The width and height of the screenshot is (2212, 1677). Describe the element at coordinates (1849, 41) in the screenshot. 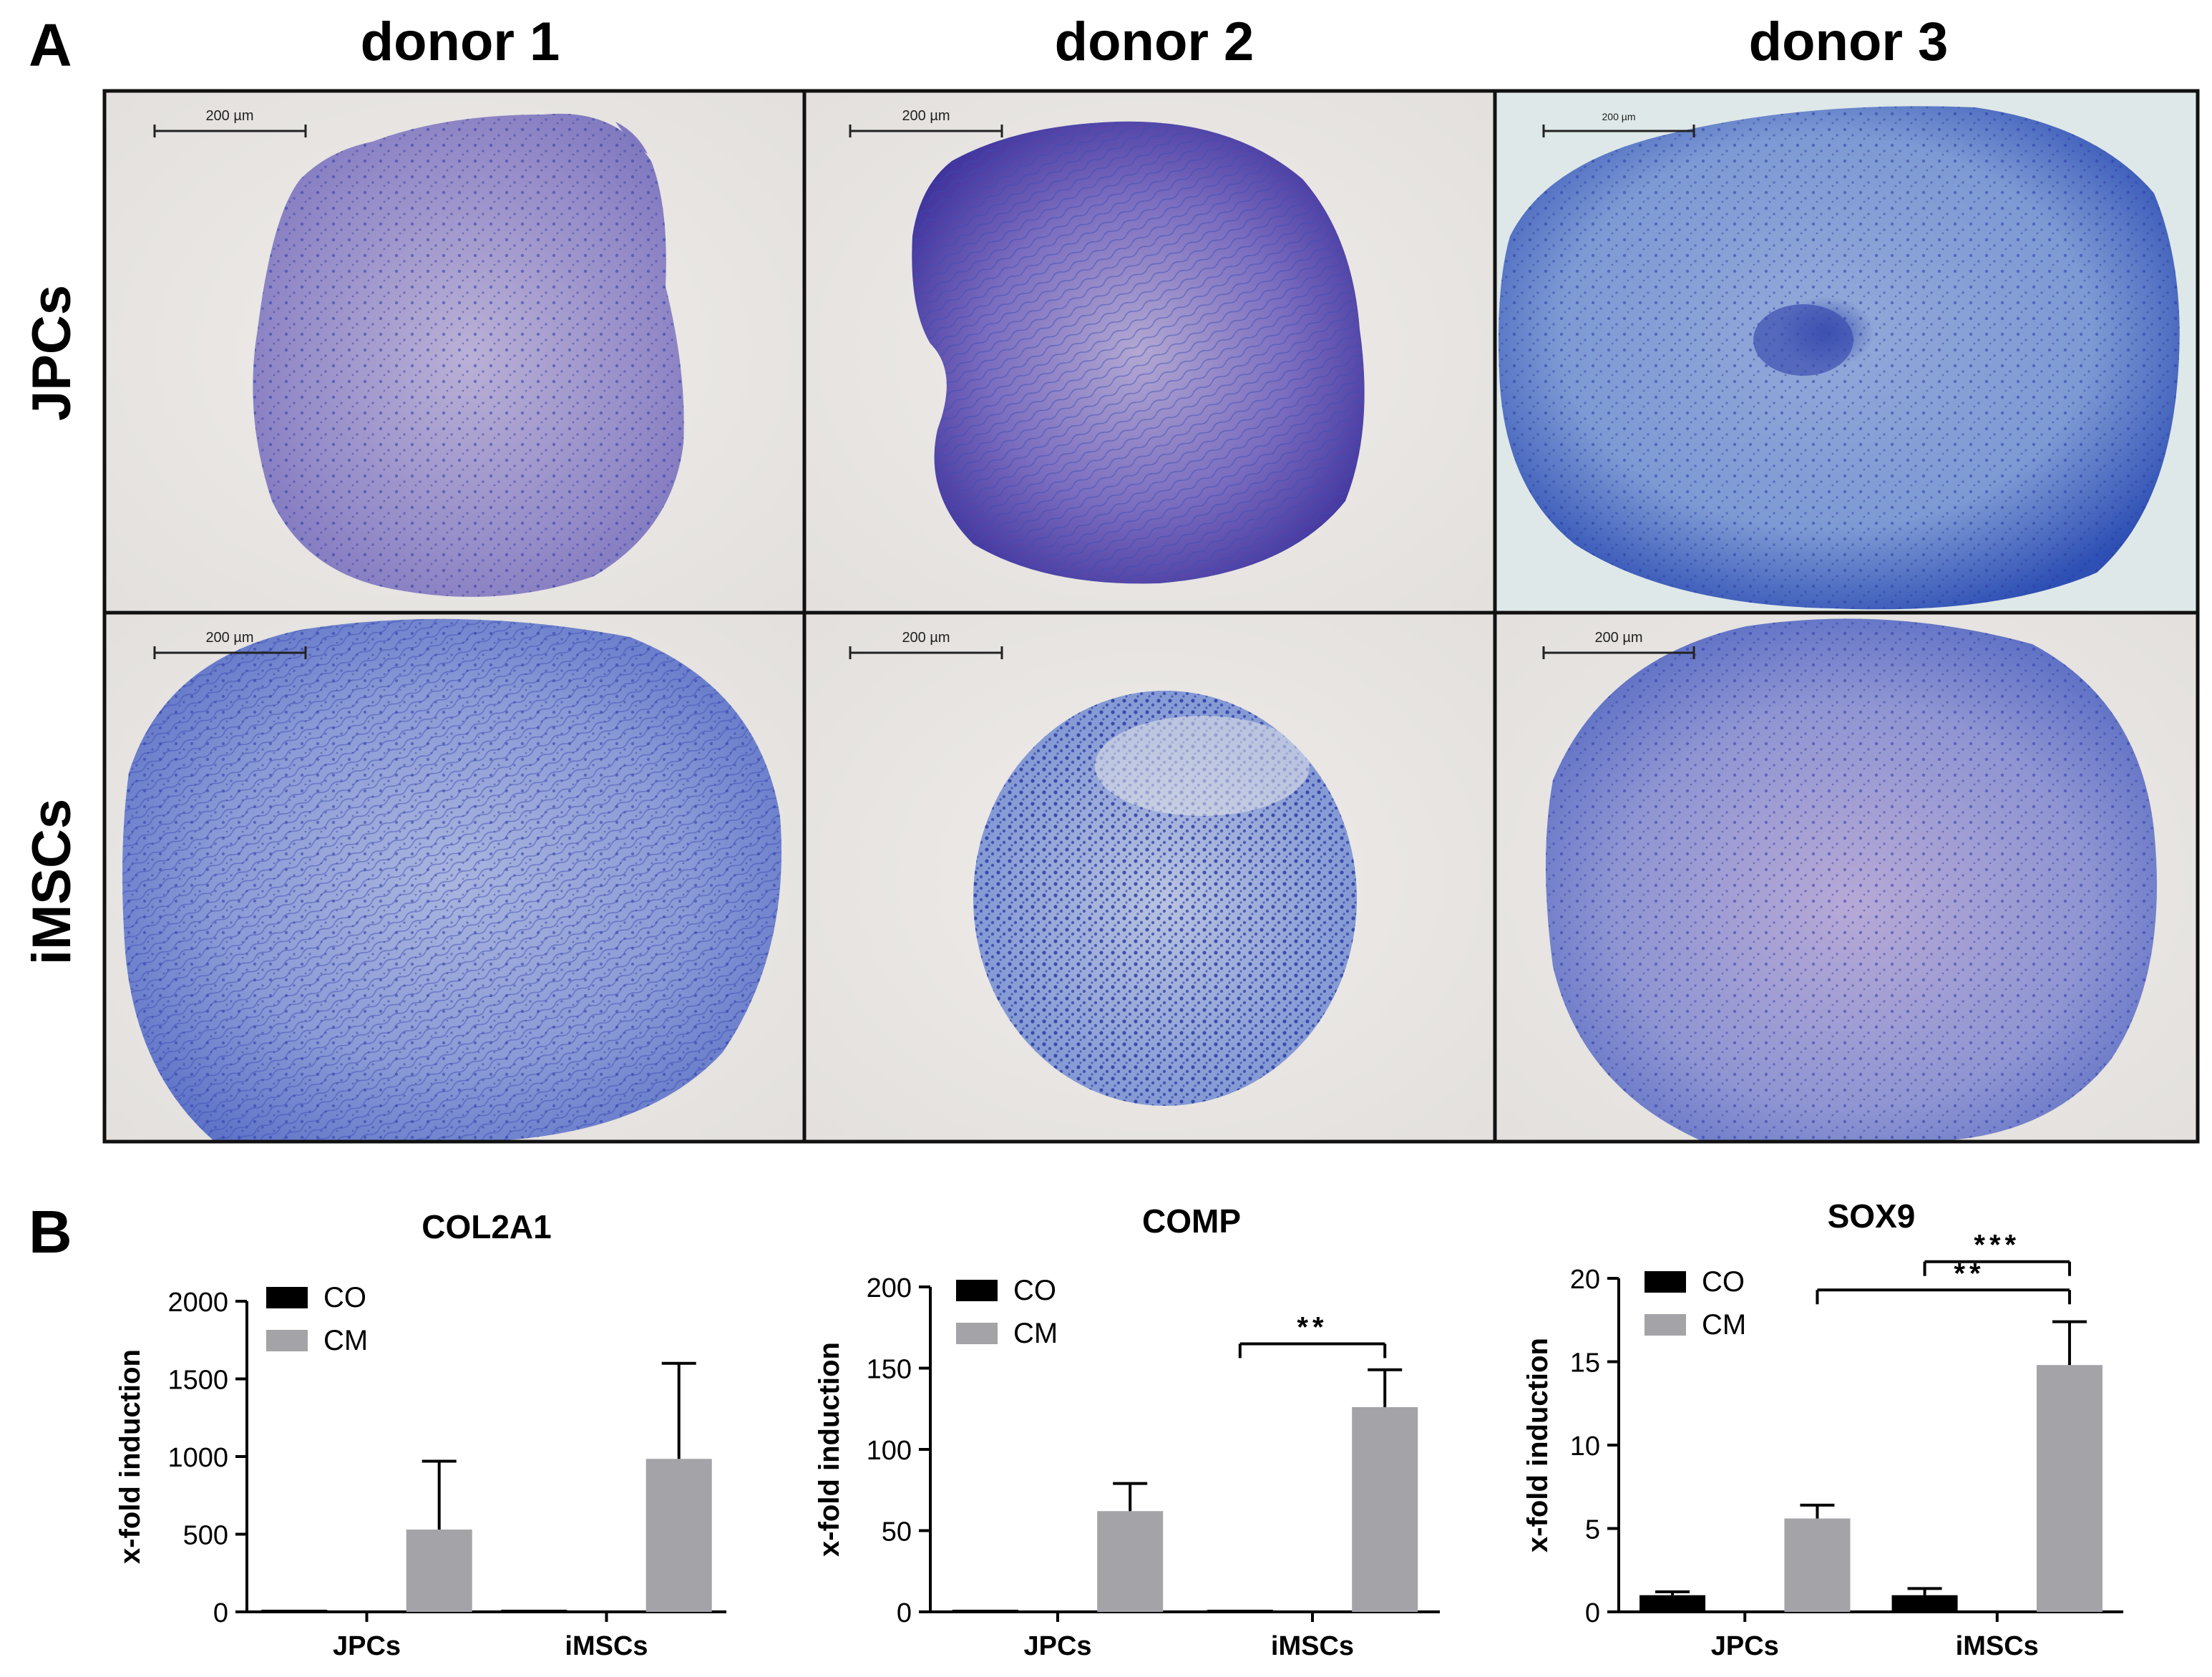

I see `column-label-donor-3: donor 3` at that location.